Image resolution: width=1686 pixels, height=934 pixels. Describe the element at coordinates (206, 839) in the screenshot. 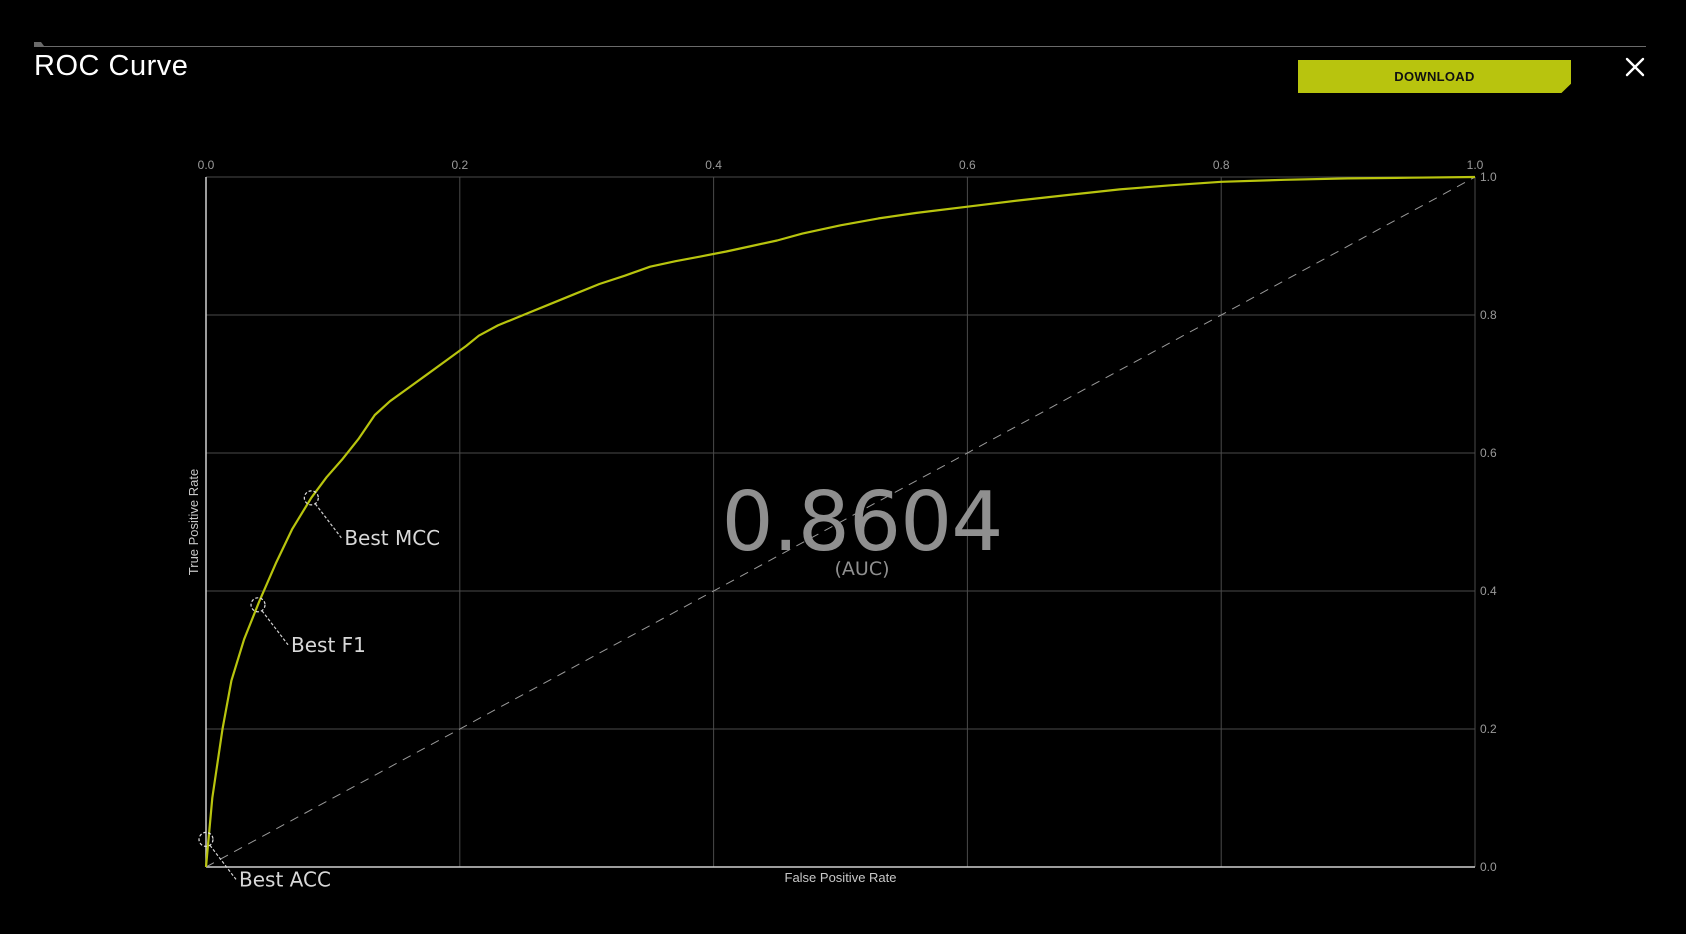

I see `best-acc-marker` at that location.